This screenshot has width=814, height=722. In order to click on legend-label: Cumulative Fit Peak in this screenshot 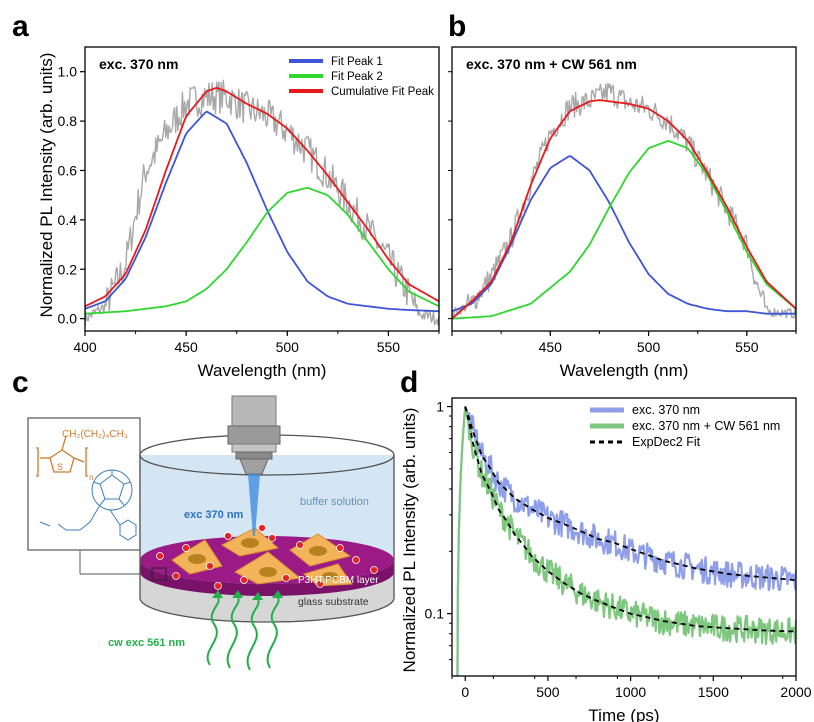, I will do `click(382, 92)`.